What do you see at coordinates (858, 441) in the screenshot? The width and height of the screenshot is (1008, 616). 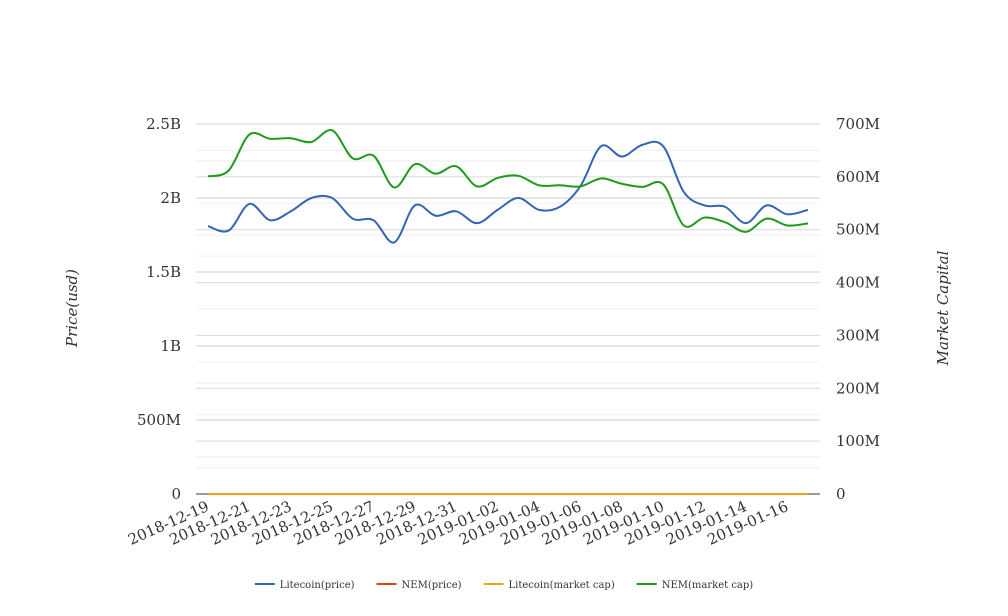 I see `y-right-tick-label: 100M` at bounding box center [858, 441].